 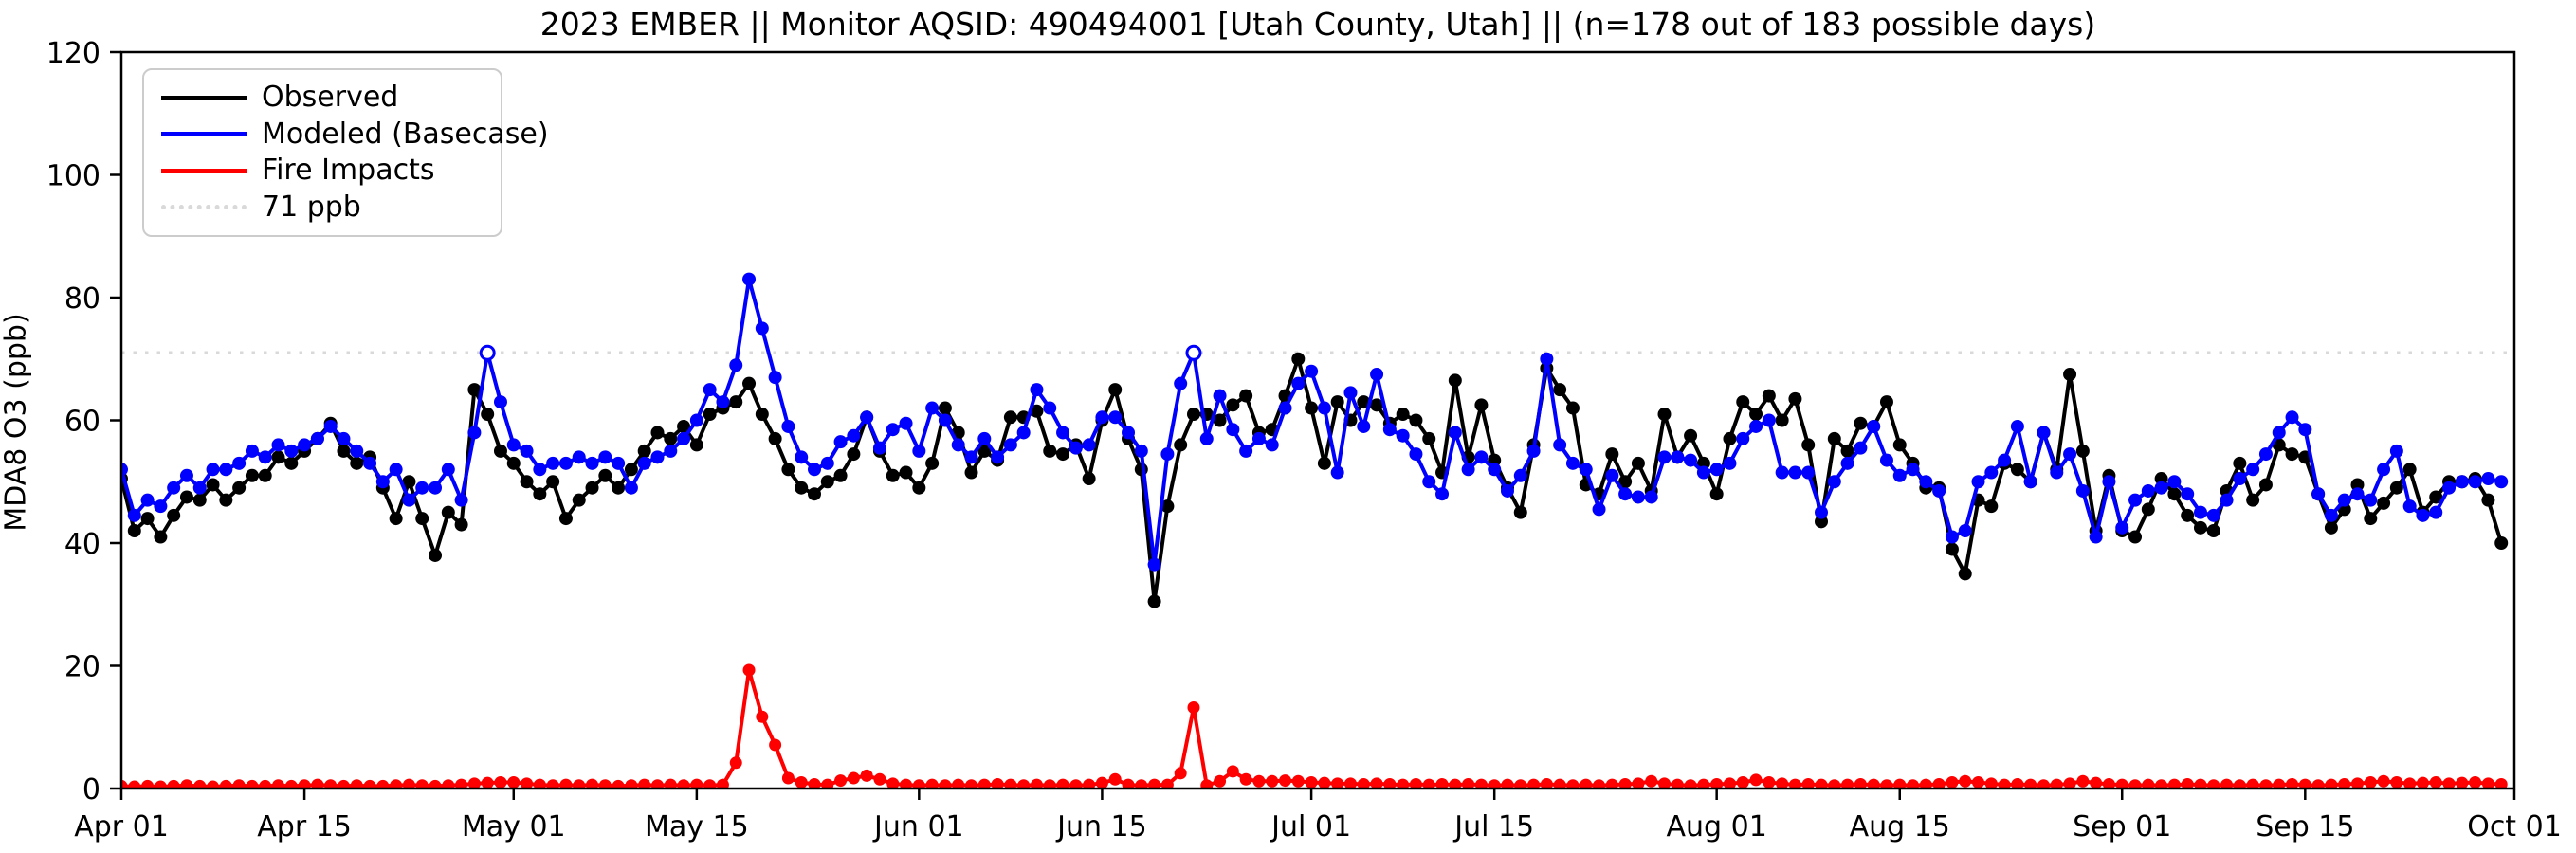 I want to click on svg-text: Jul 01, so click(x=1310, y=827).